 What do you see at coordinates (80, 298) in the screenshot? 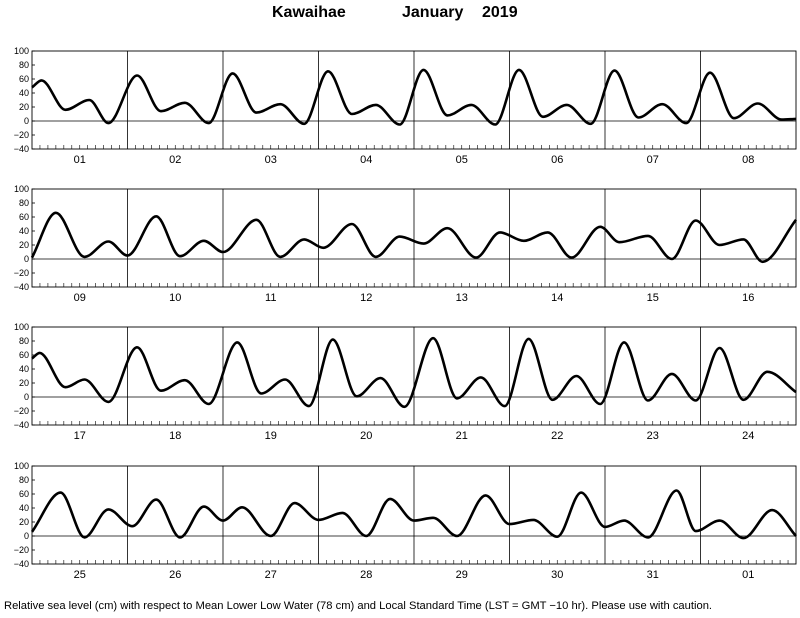
I see `day-label: 09` at bounding box center [80, 298].